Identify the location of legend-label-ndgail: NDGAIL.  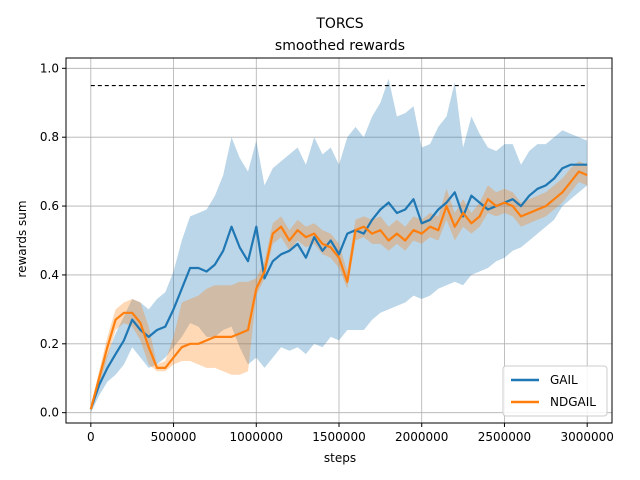
(573, 402).